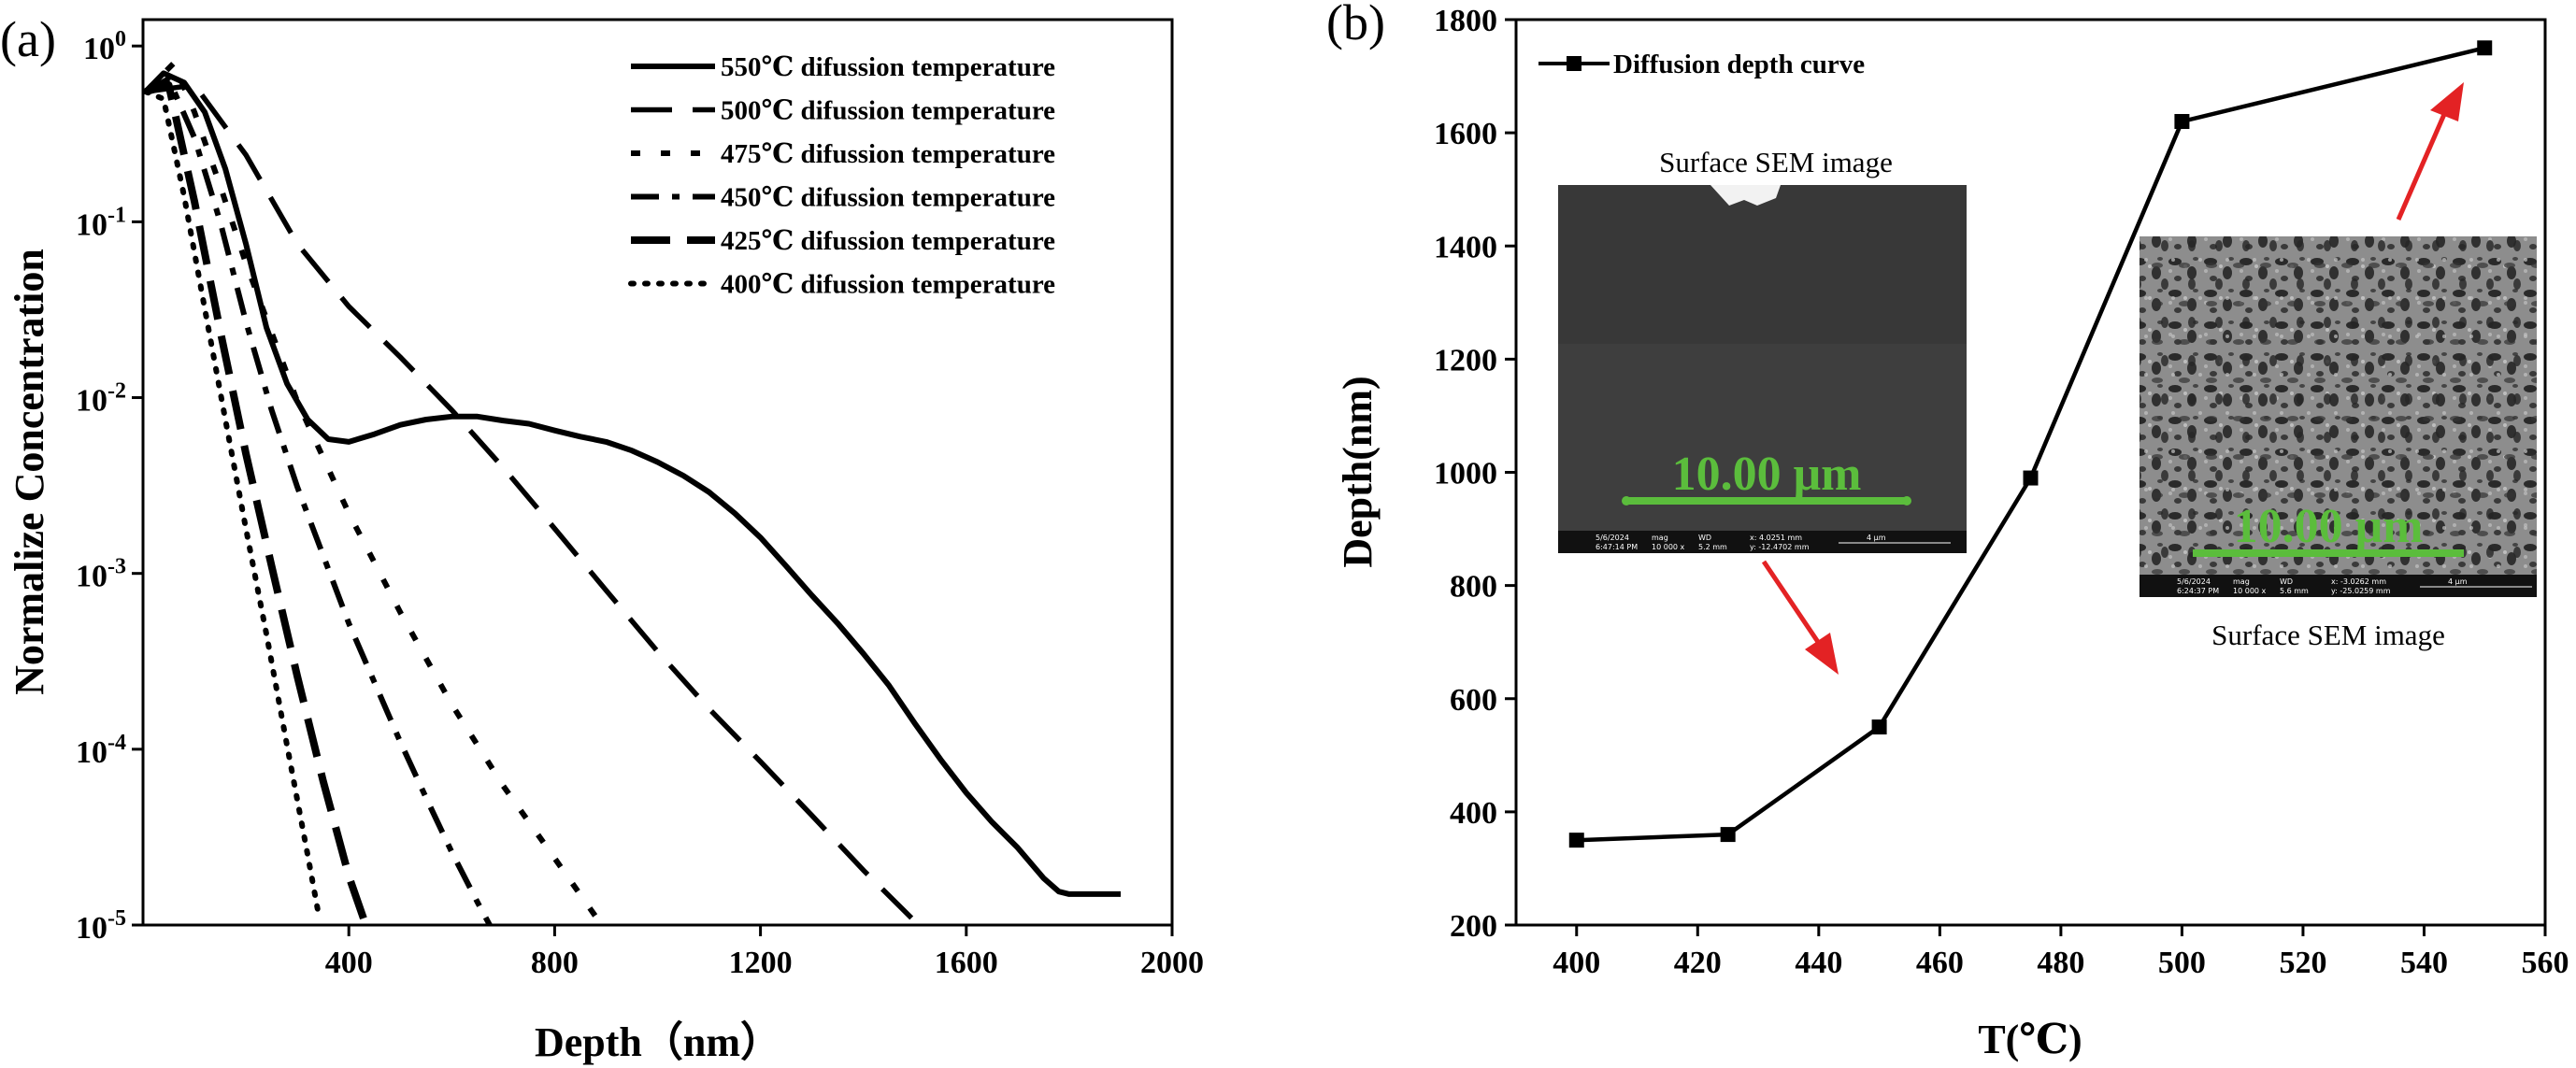 Image resolution: width=2576 pixels, height=1068 pixels. What do you see at coordinates (1574, 63) in the screenshot?
I see `legend-marker-depth` at bounding box center [1574, 63].